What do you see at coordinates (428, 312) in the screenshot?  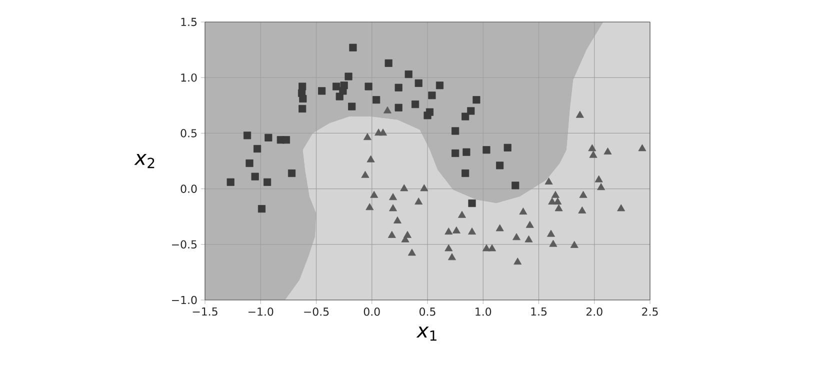 I see `x-tick-label: 0.5` at bounding box center [428, 312].